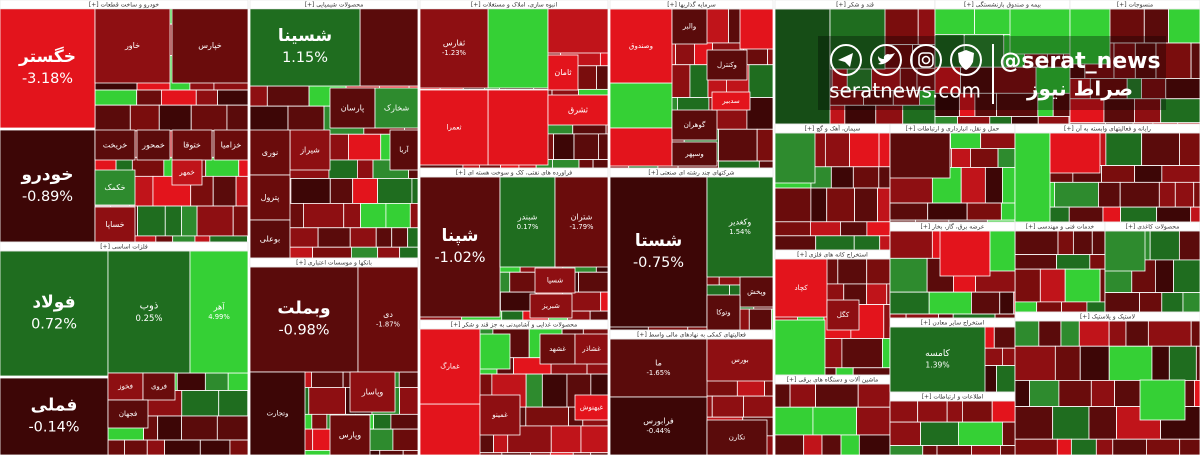 This screenshot has height=455, width=1200. Describe the element at coordinates (514, 173) in the screenshot. I see `sector-title: فراورده های نفتی، کک و سوخت هسته ای [+]` at that location.